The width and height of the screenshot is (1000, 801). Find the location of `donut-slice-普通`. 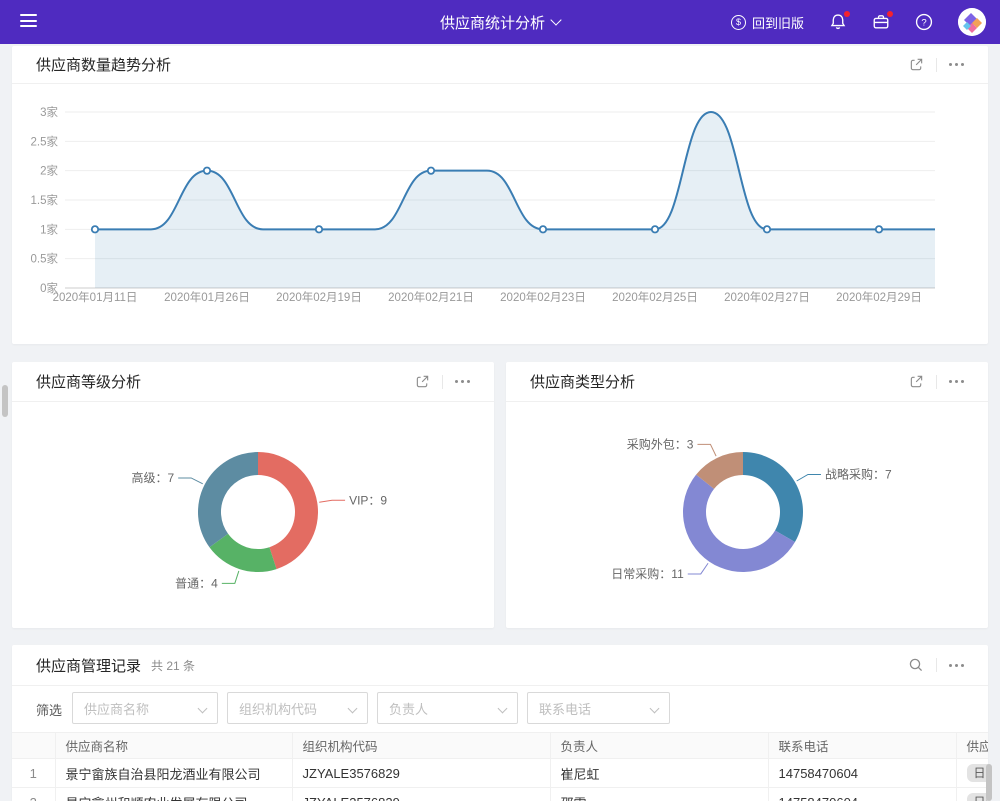

donut-slice-普通 is located at coordinates (243, 552).